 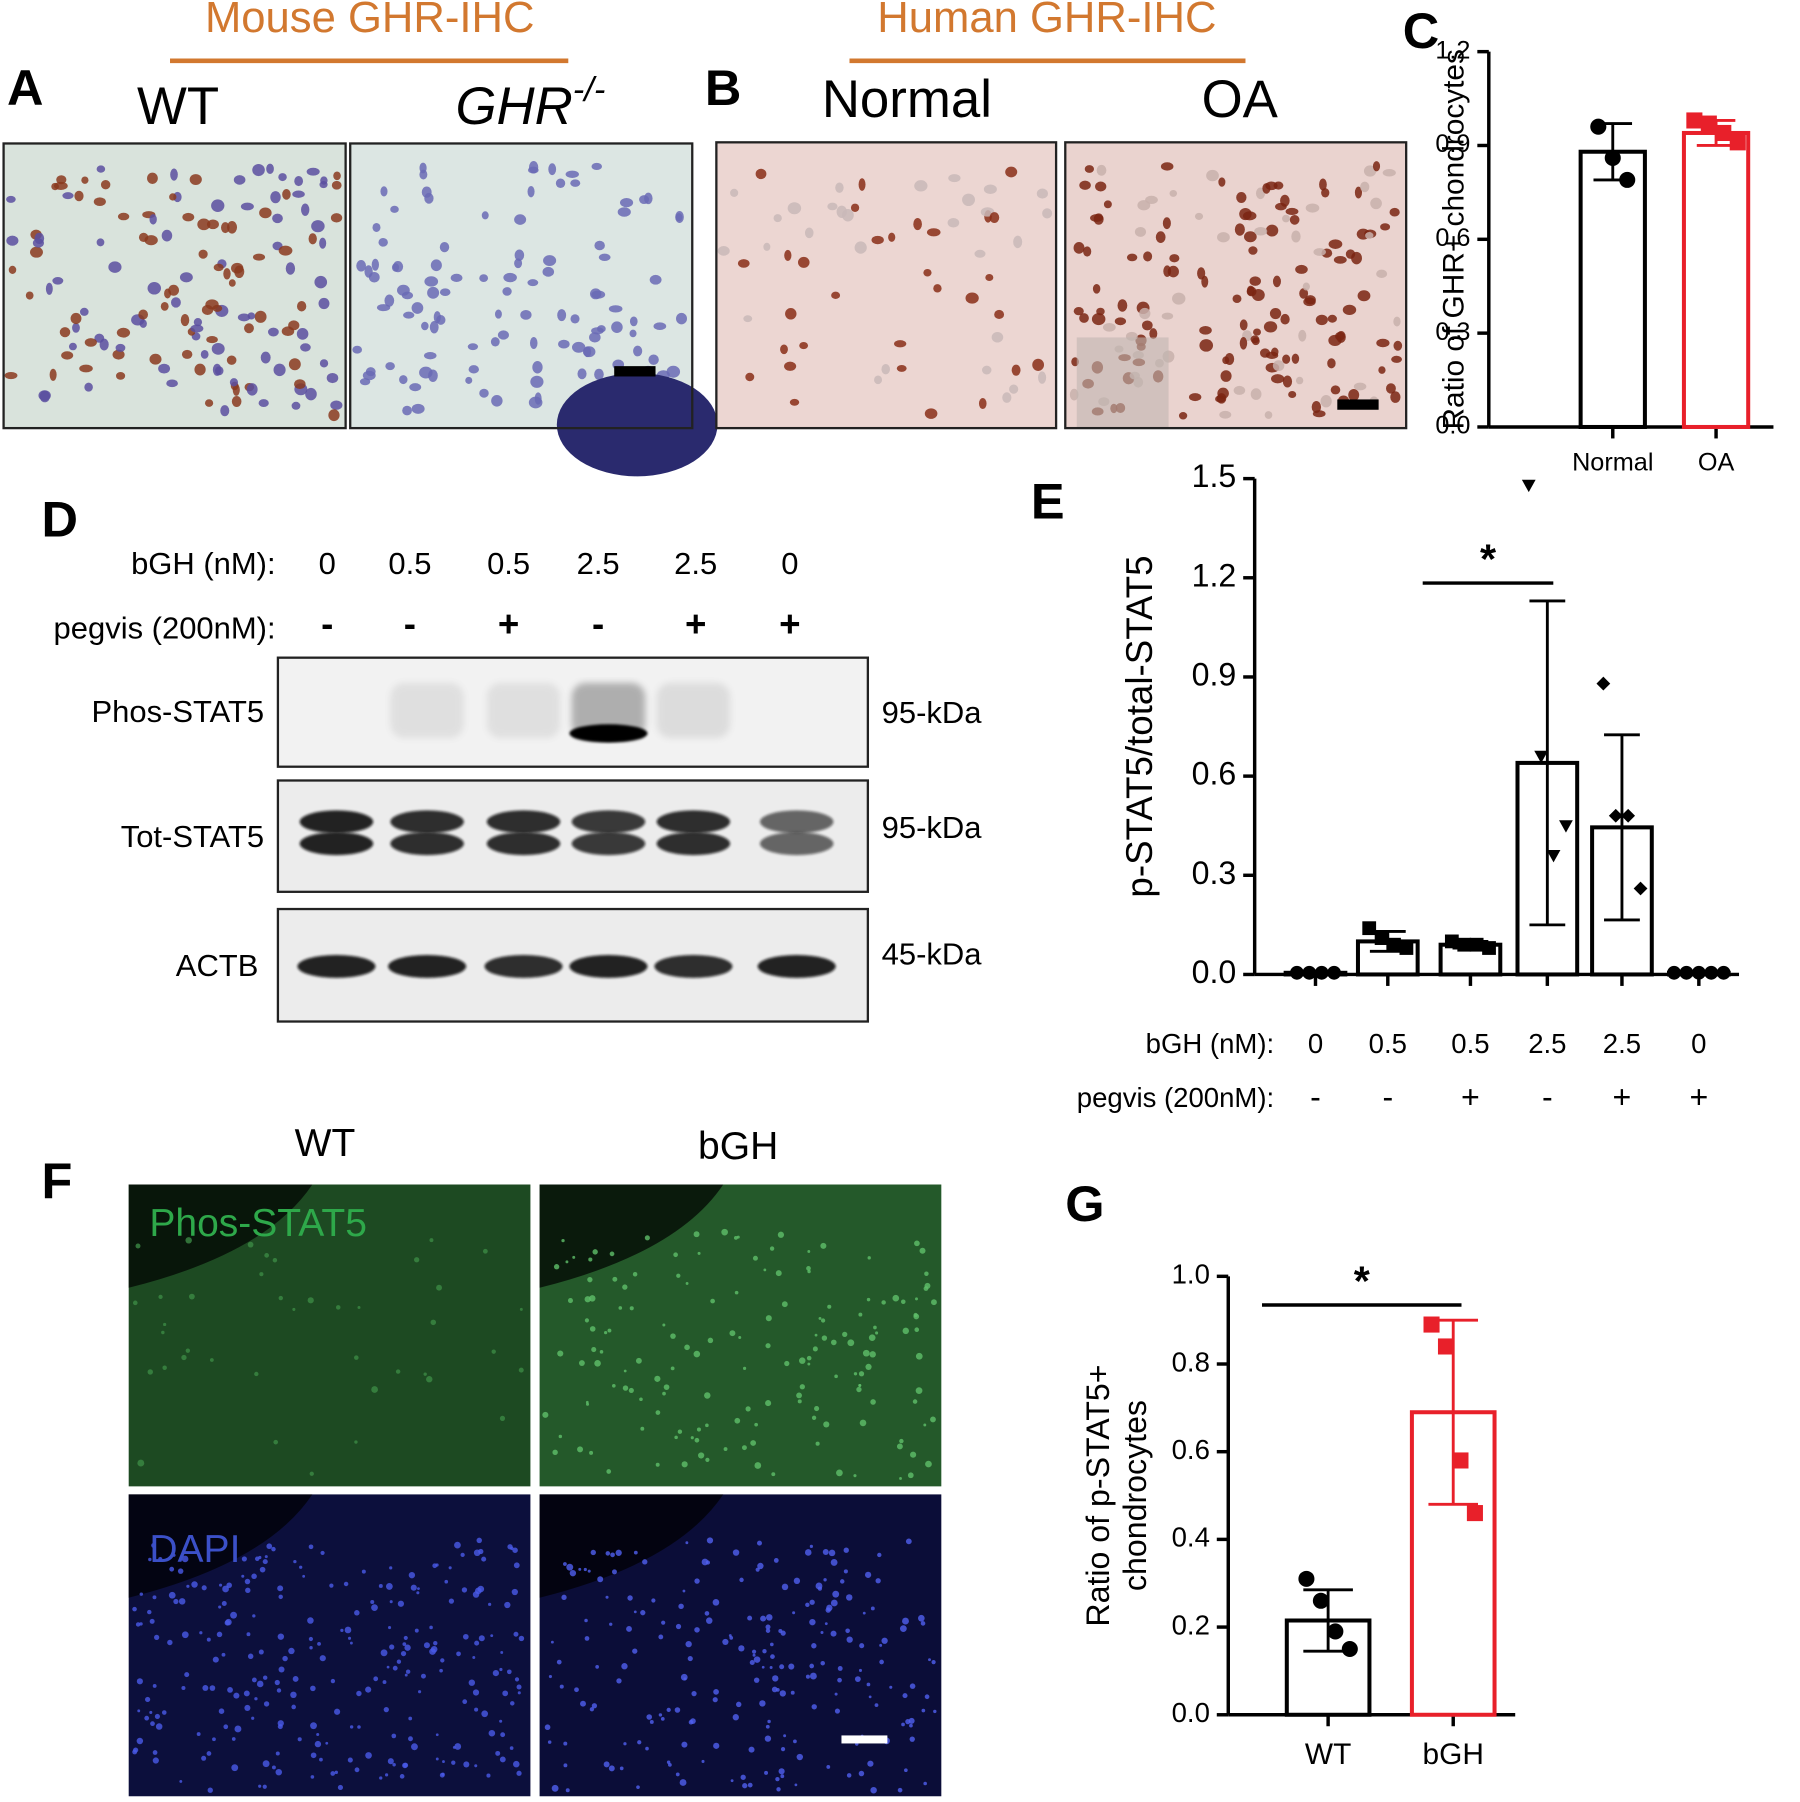 I want to click on scale-bar, so click(x=635, y=371).